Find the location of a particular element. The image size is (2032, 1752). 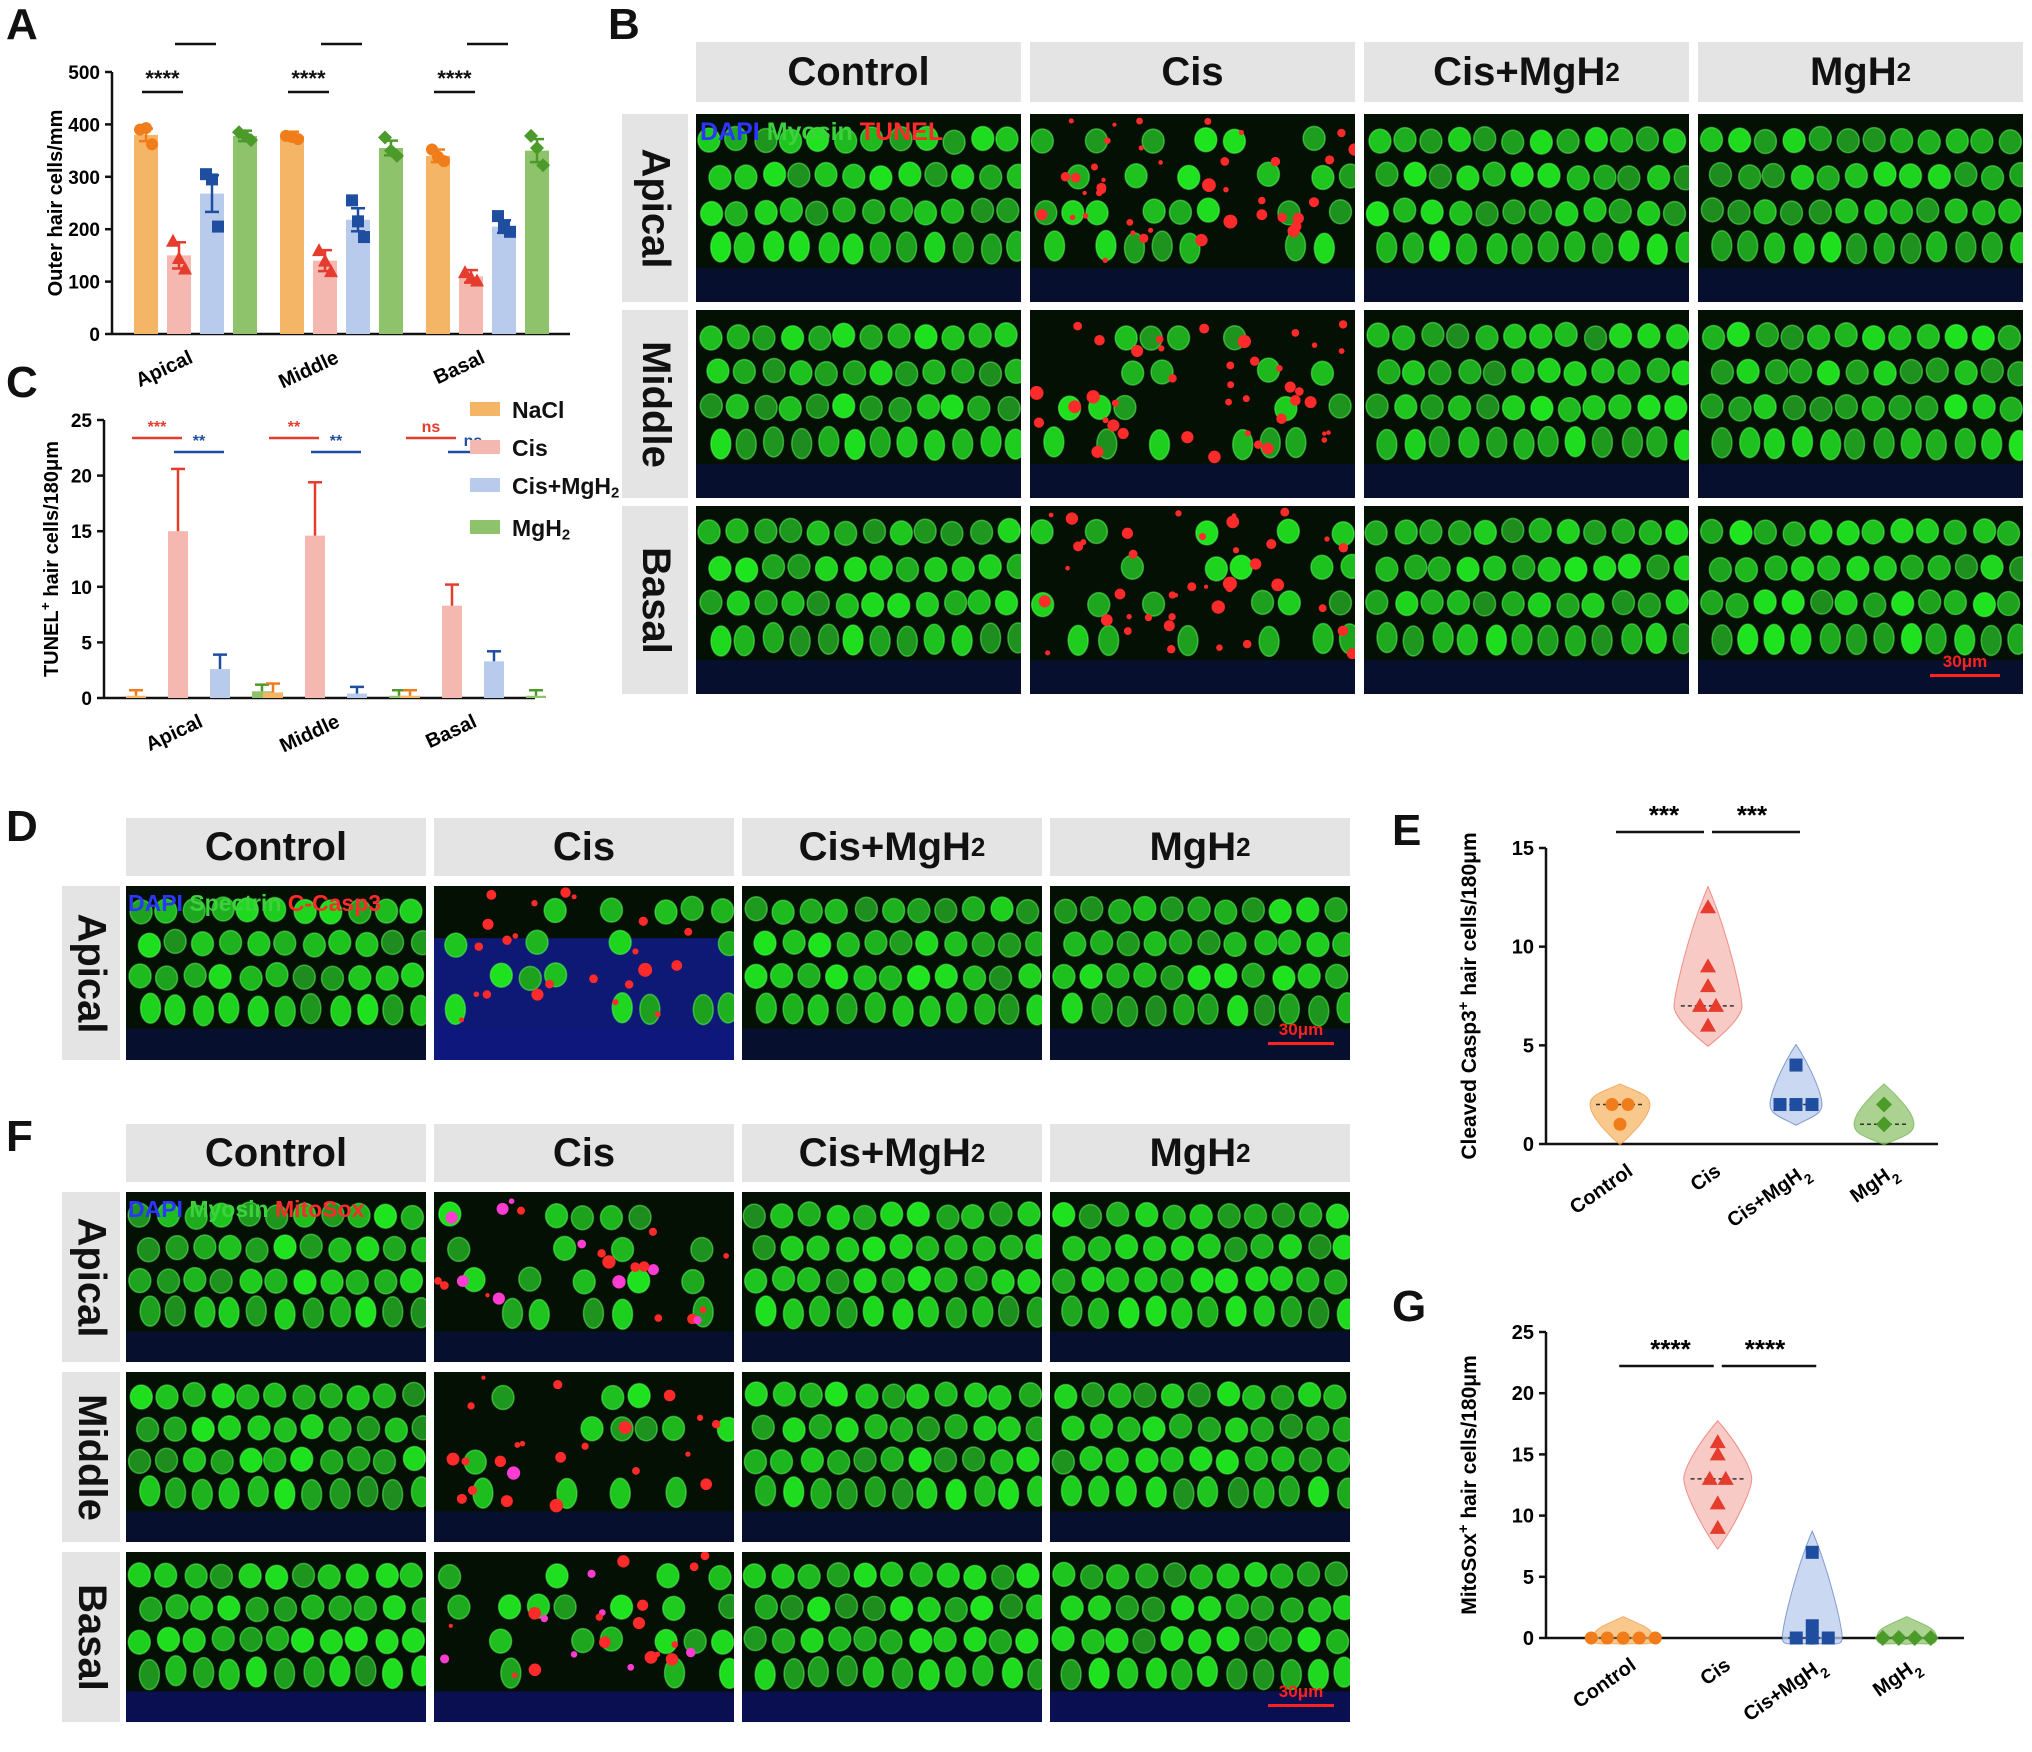

micrograph-b-middle-mgh2 is located at coordinates (1860, 404).